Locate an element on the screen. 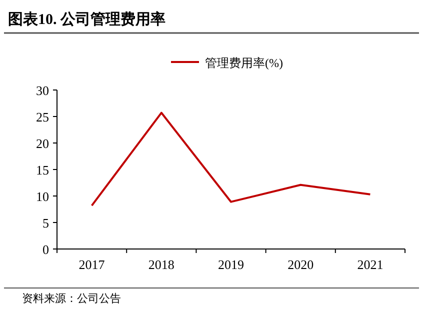 This screenshot has height=320, width=423. chart-title: 图表10. 公司管理费用率 is located at coordinates (87, 19).